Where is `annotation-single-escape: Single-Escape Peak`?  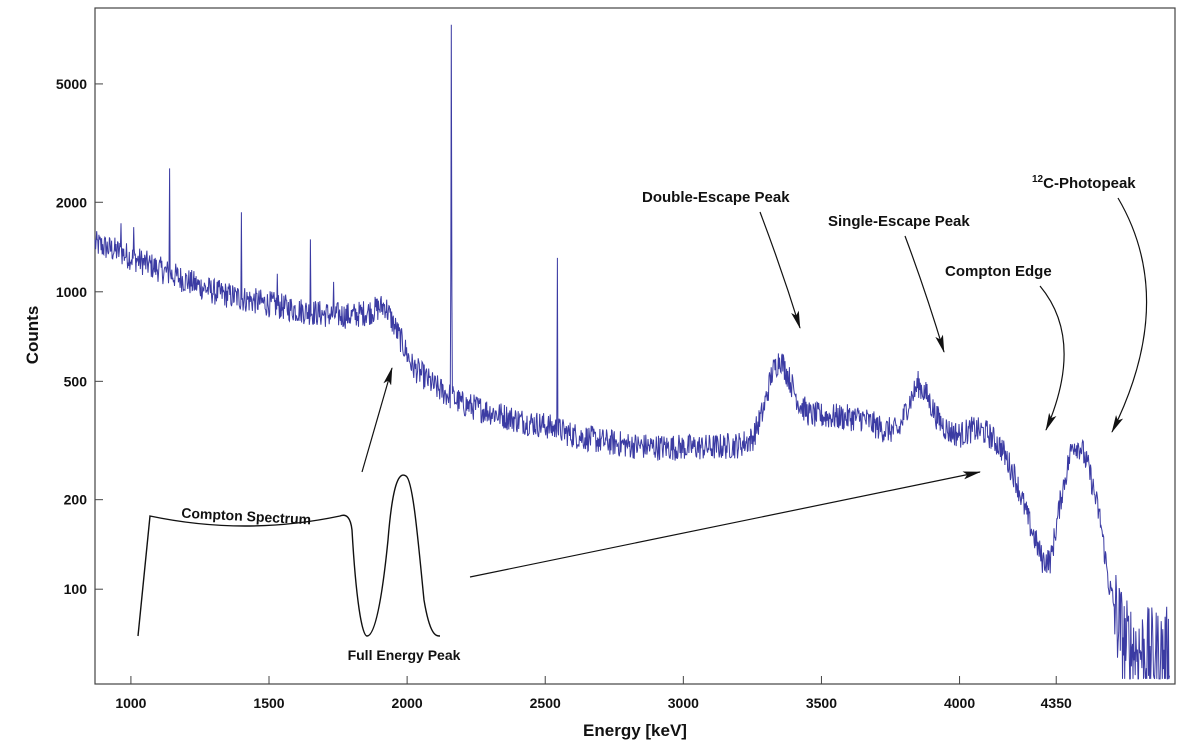 annotation-single-escape: Single-Escape Peak is located at coordinates (899, 283).